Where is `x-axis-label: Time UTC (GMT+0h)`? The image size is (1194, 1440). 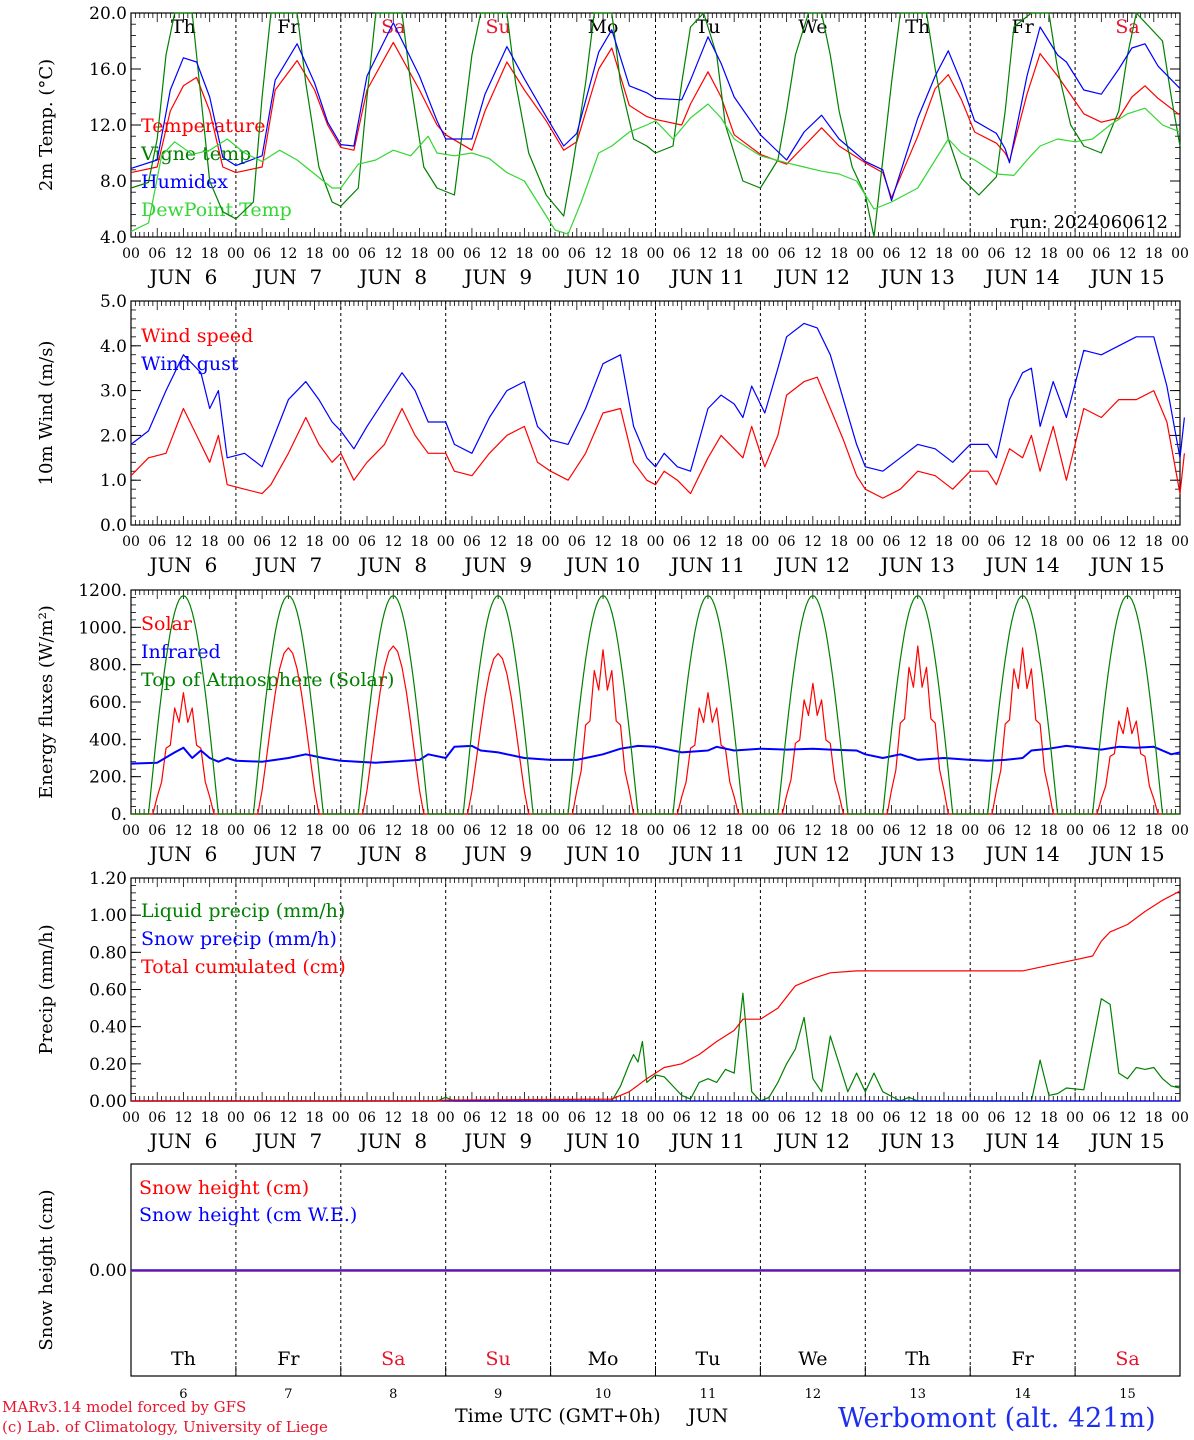 x-axis-label: Time UTC (GMT+0h) is located at coordinates (558, 1416).